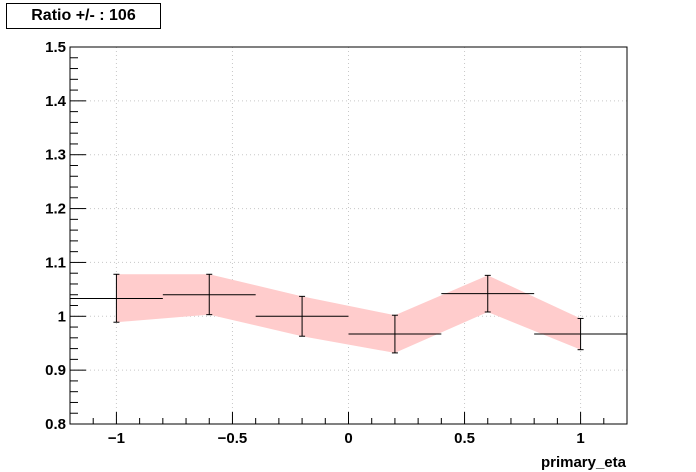  What do you see at coordinates (348, 438) in the screenshot?
I see `x-tick-label: 0` at bounding box center [348, 438].